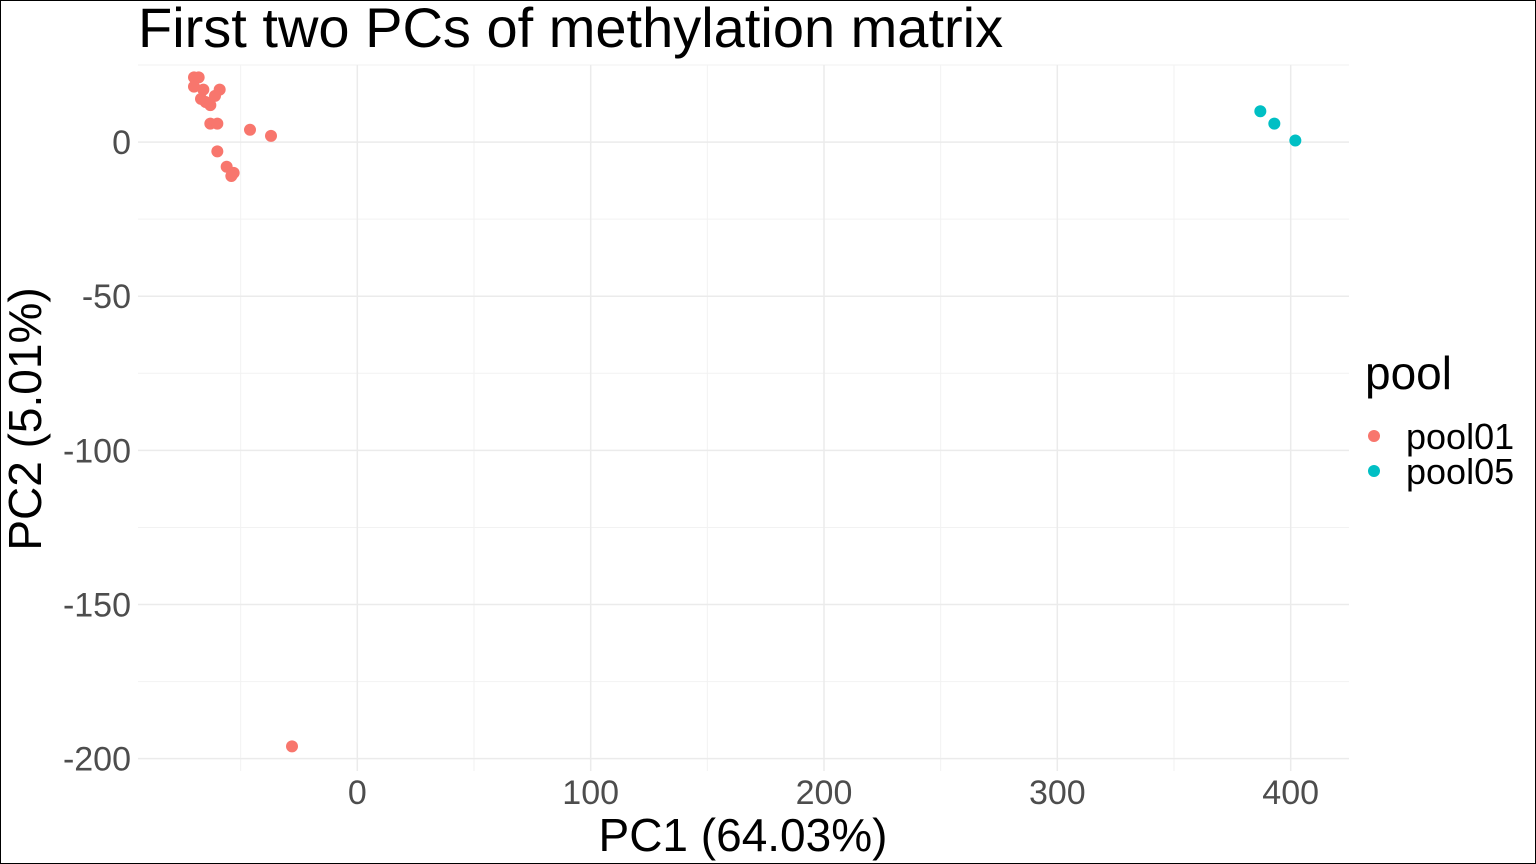  I want to click on chart-title: First two PCs of methylation matrix, so click(570, 30).